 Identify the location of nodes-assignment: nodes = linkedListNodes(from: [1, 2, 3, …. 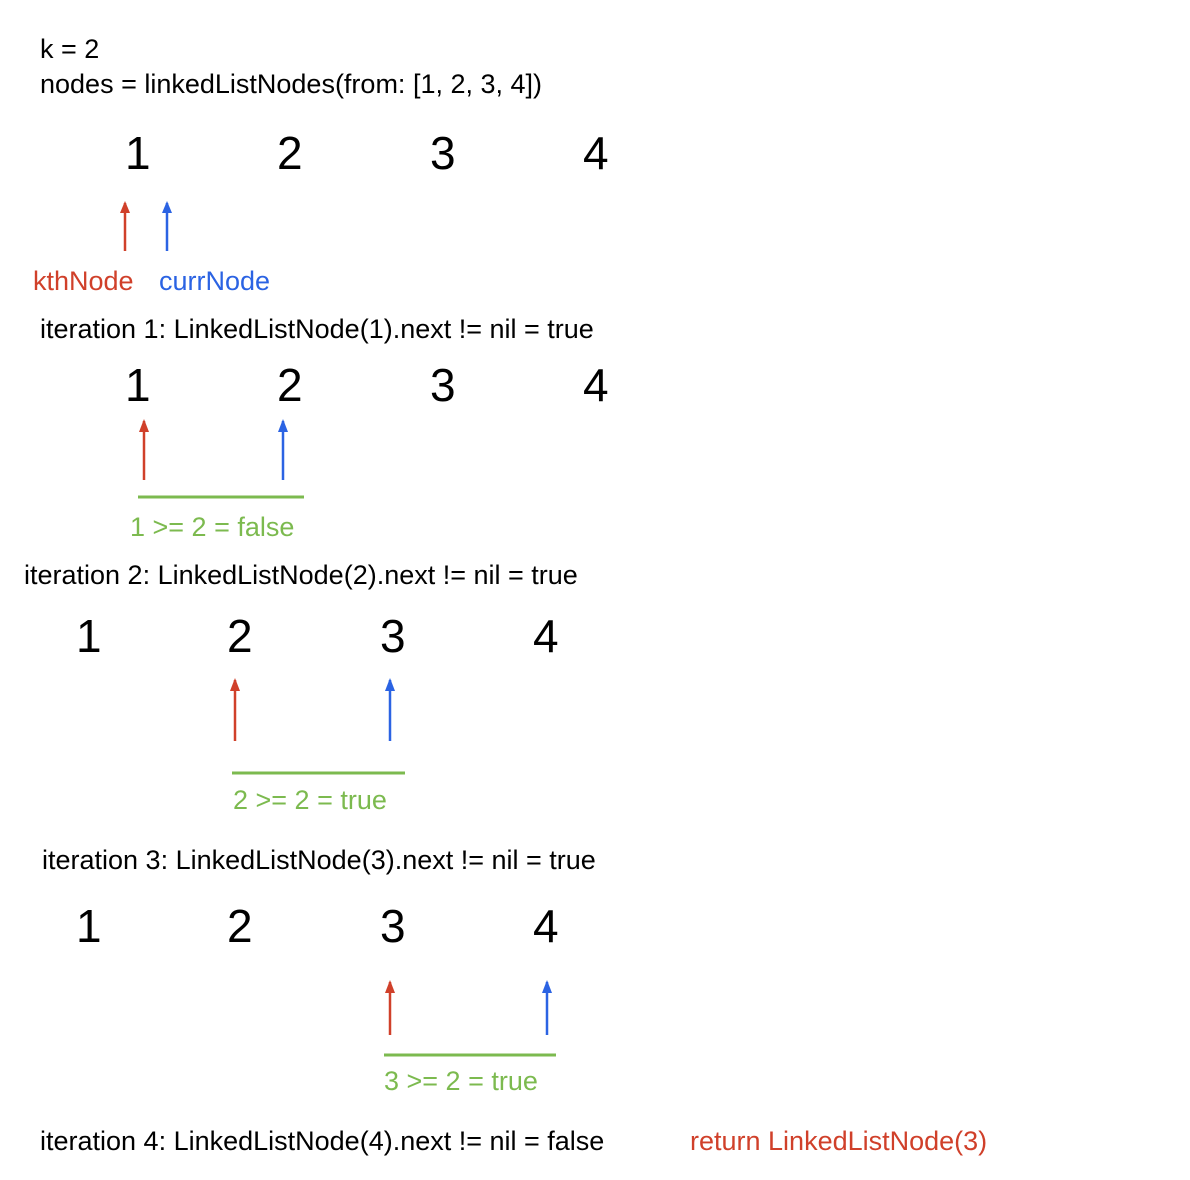
(291, 84).